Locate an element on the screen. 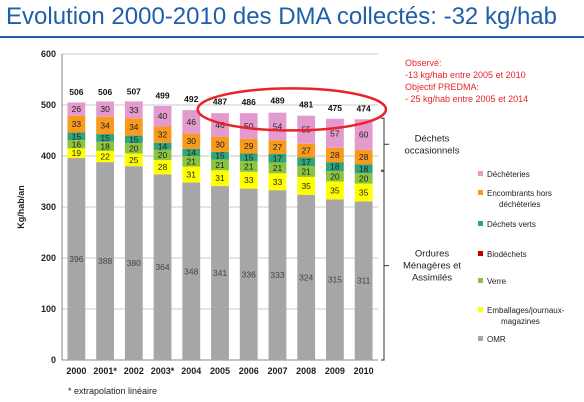  data-label: 21 is located at coordinates (249, 166).